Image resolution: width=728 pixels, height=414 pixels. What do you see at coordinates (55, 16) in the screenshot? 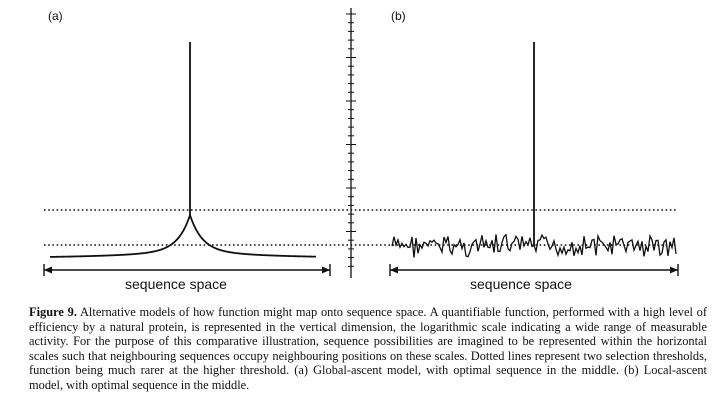
I see `panel-a-label: (a)` at bounding box center [55, 16].